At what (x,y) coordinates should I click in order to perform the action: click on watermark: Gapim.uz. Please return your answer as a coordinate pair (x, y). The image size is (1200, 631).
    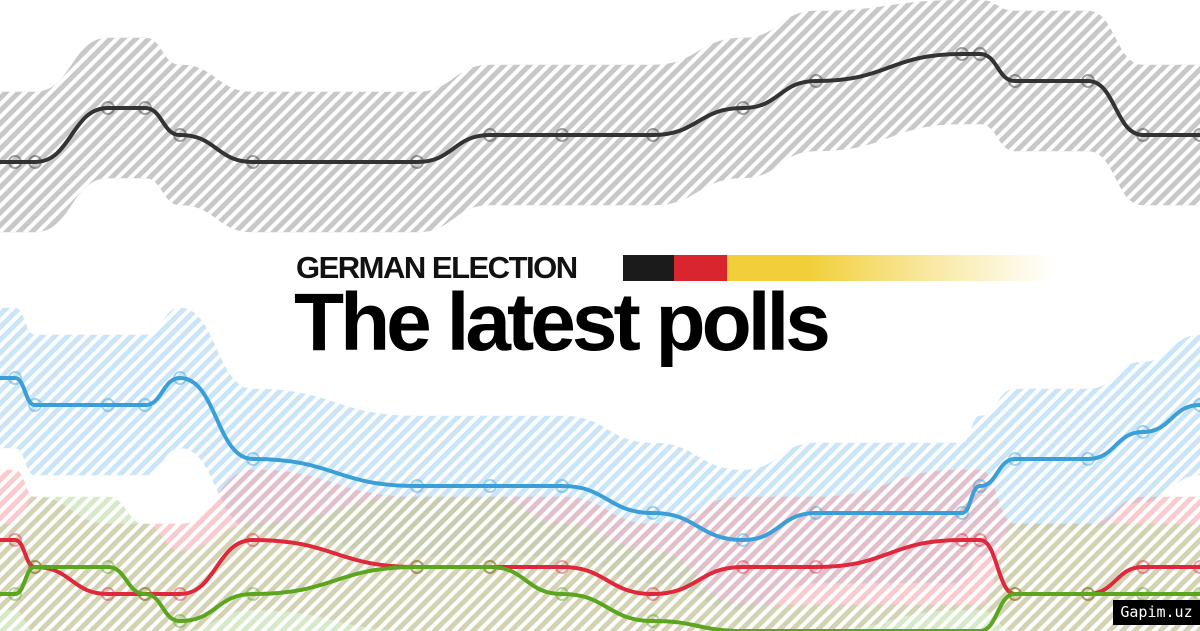
    Looking at the image, I should click on (1156, 612).